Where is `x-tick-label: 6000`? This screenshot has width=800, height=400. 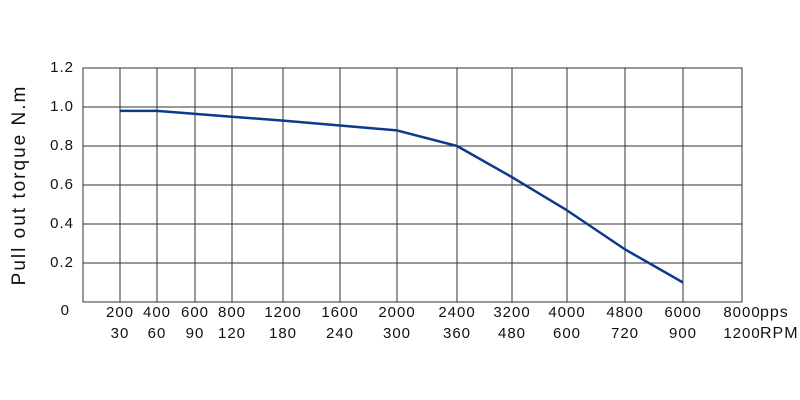 x-tick-label: 6000 is located at coordinates (682, 312).